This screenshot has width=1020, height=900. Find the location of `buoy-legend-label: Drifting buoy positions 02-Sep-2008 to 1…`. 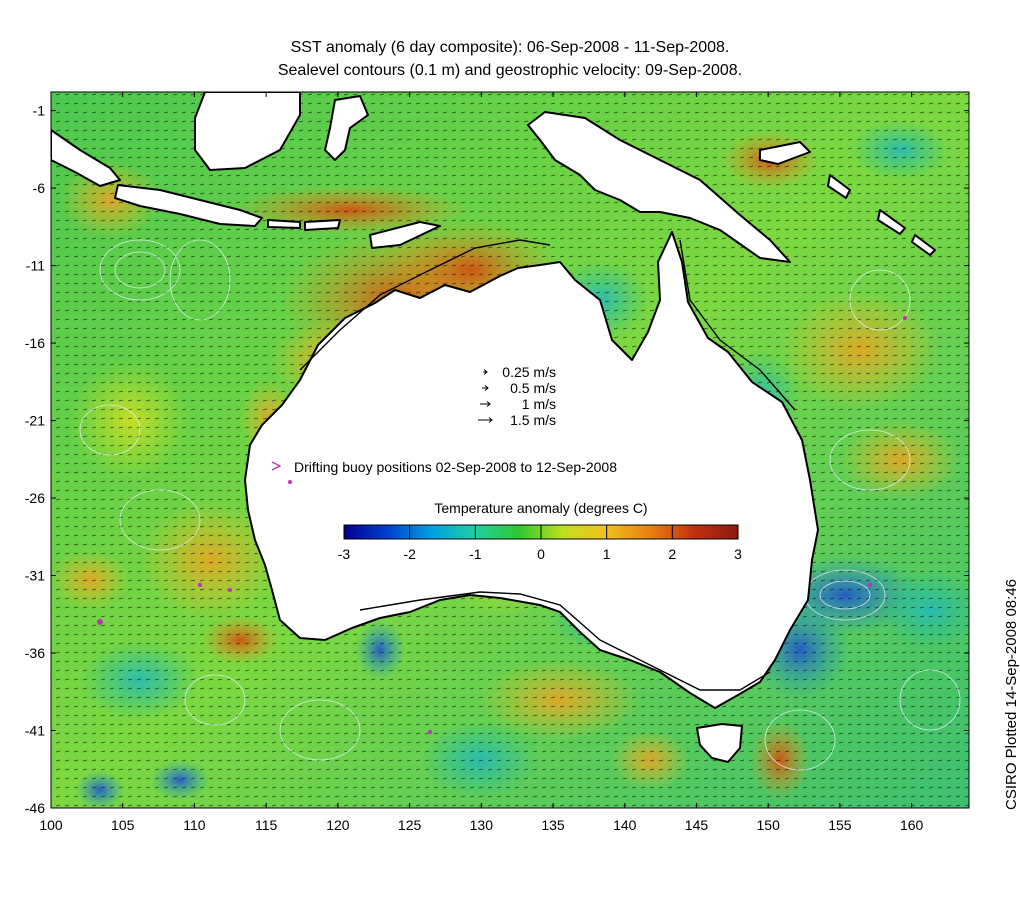

buoy-legend-label: Drifting buoy positions 02-Sep-2008 to 1… is located at coordinates (455, 467).